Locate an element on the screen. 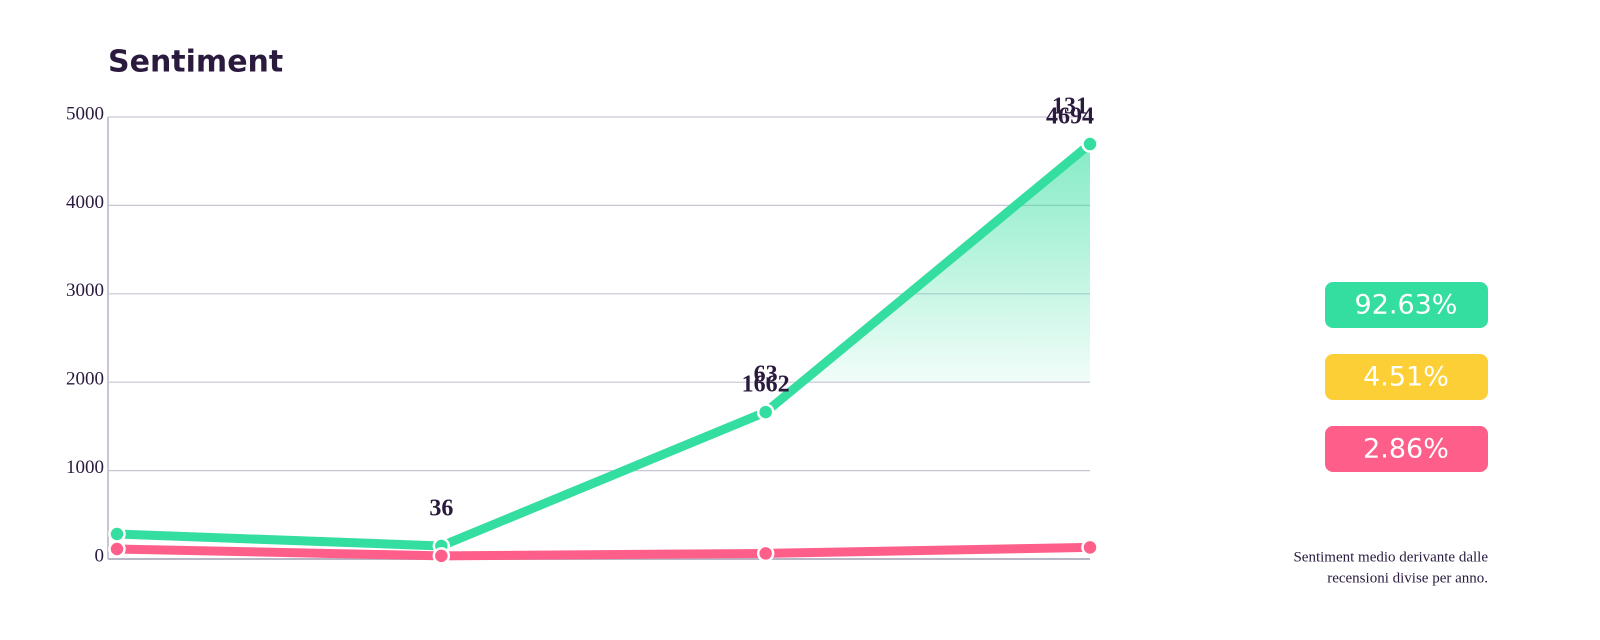 The image size is (1600, 640). y-tick-label: 2000 is located at coordinates (85, 379).